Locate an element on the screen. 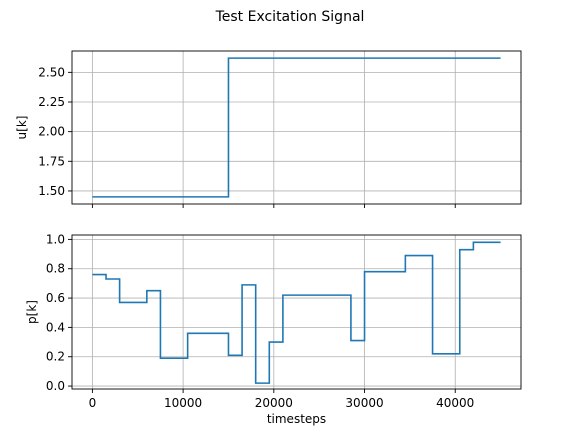  figure-title: Test Excitation Signal is located at coordinates (290, 17).